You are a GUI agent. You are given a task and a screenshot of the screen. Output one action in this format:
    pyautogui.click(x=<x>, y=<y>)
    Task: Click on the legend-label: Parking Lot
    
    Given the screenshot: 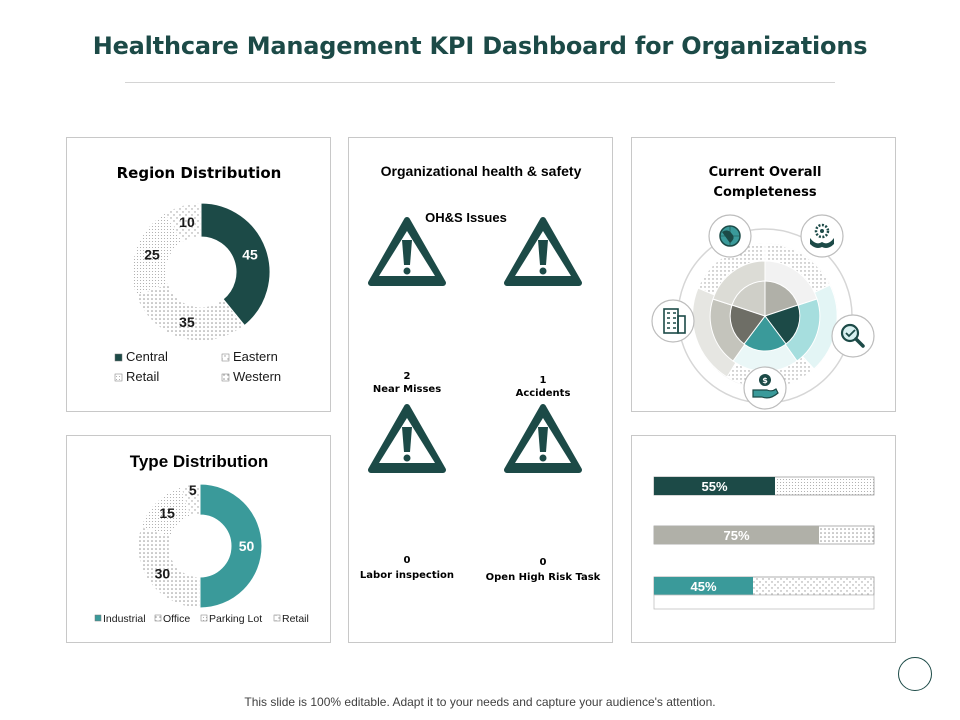 What is the action you would take?
    pyautogui.click(x=235, y=619)
    